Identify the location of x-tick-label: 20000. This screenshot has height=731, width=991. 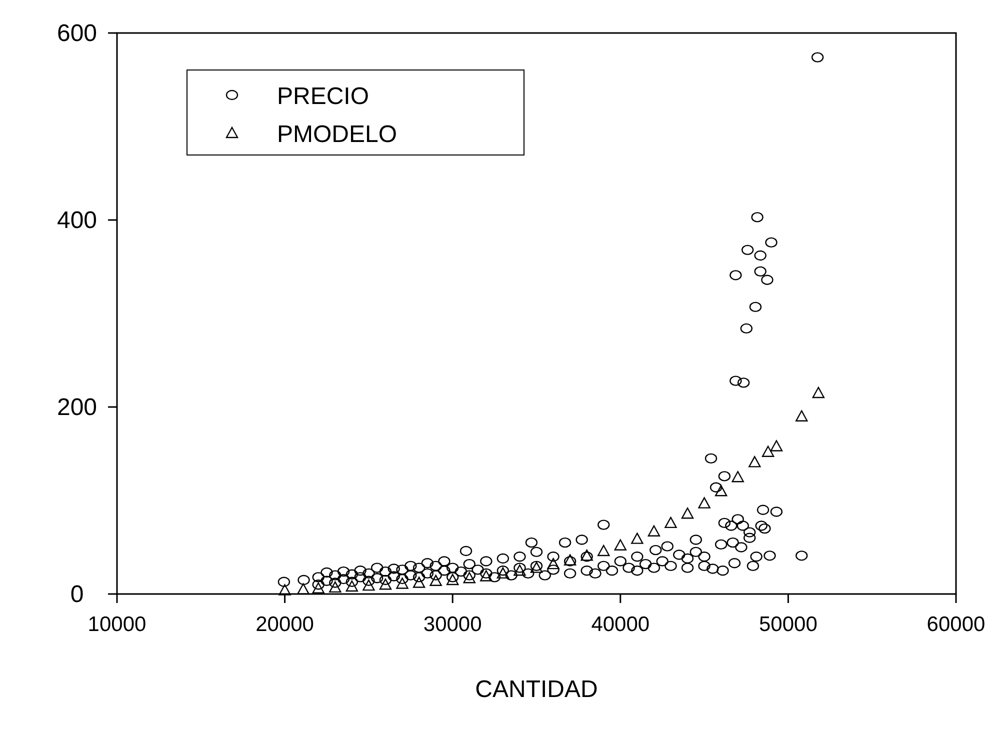
(285, 624).